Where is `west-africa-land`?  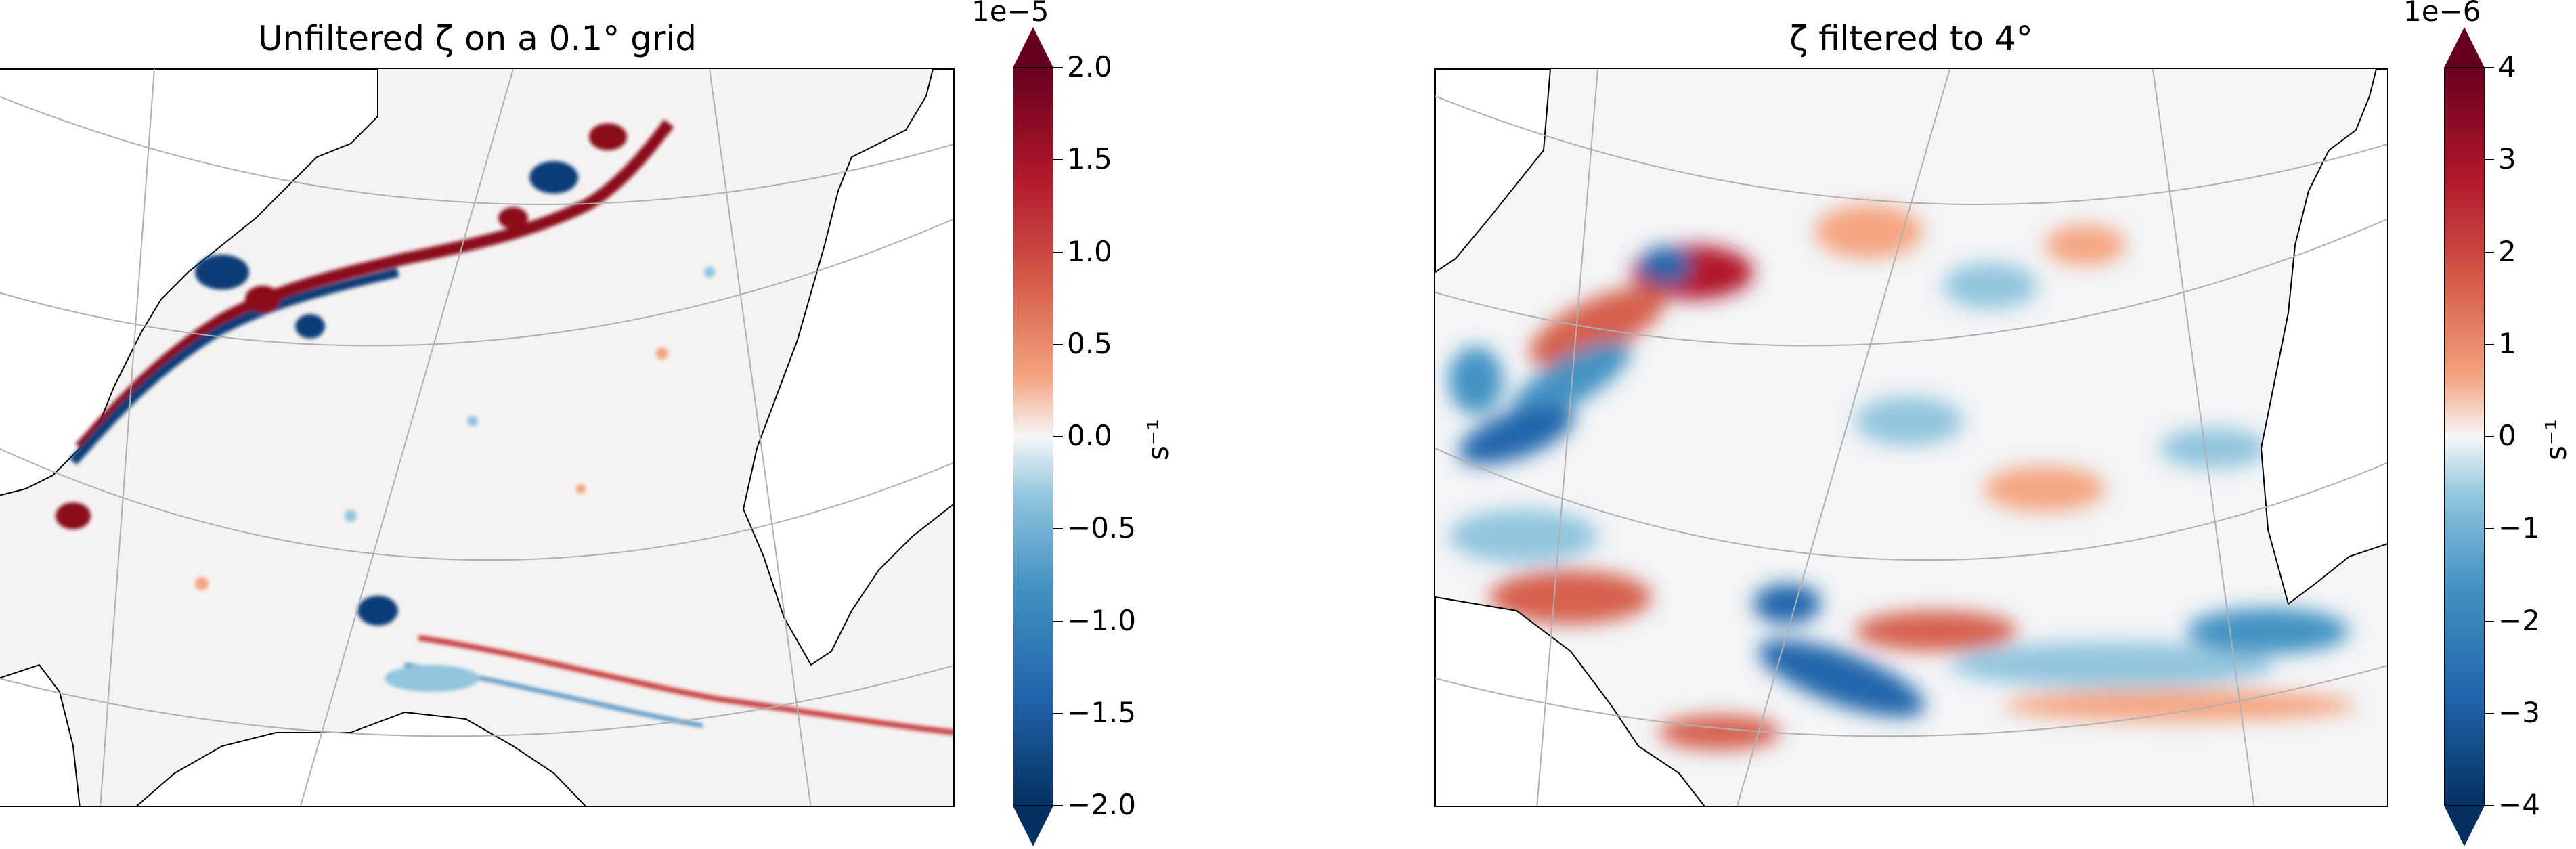
west-africa-land is located at coordinates (40, 735).